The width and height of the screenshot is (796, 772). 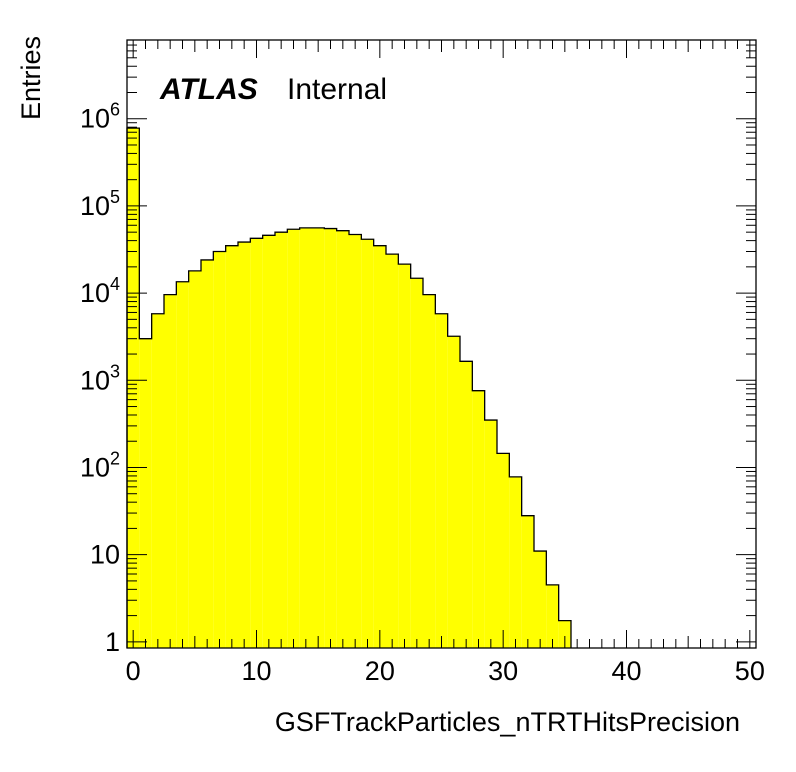 What do you see at coordinates (100, 465) in the screenshot?
I see `y-tick-label: 10²` at bounding box center [100, 465].